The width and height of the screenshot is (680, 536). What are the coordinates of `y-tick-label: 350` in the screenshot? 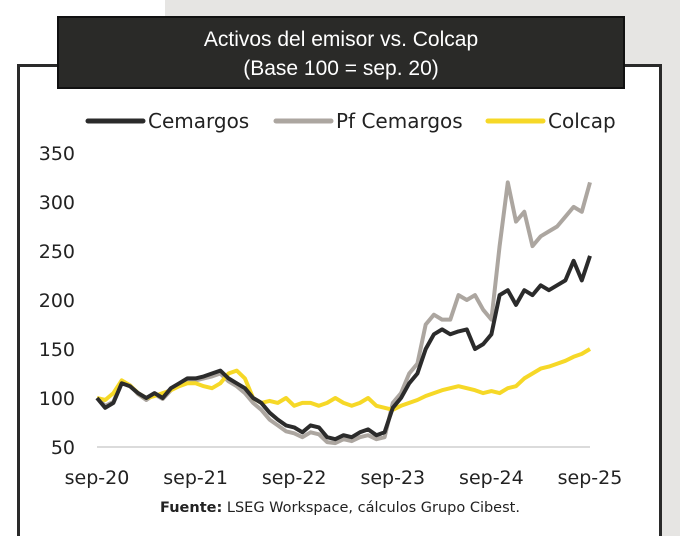 It's located at (57, 154).